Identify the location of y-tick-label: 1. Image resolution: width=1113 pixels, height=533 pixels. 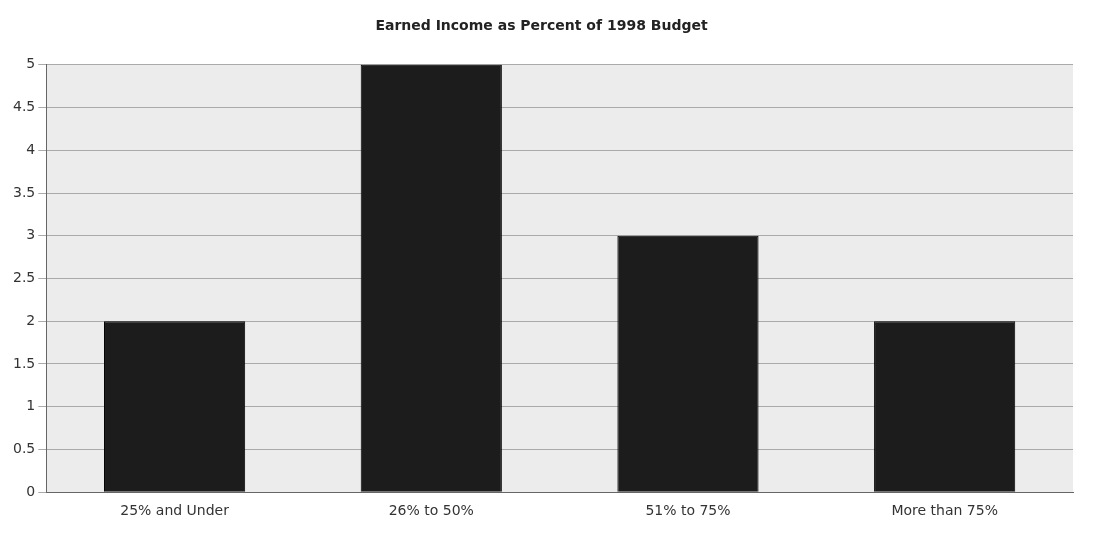
(31, 405).